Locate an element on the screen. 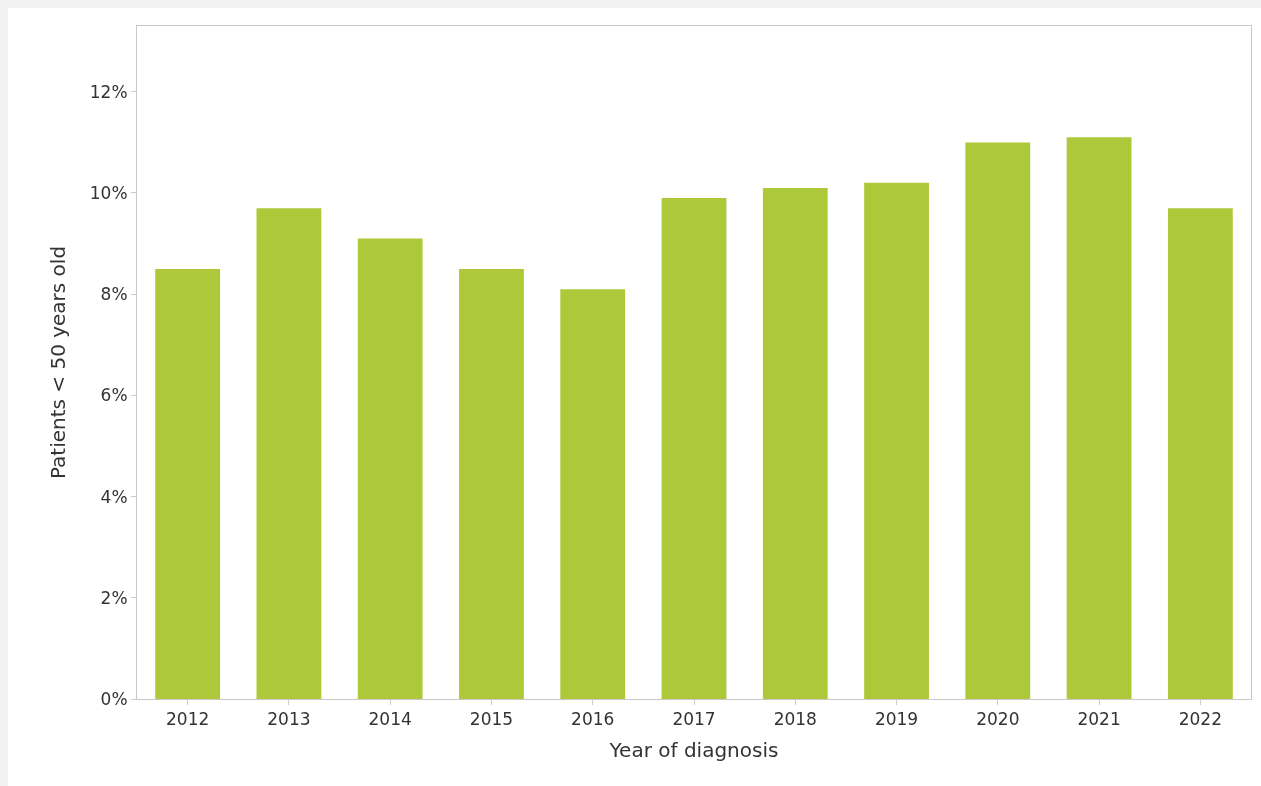 This screenshot has width=1261, height=786. y-tick-label: 4% is located at coordinates (114, 496).